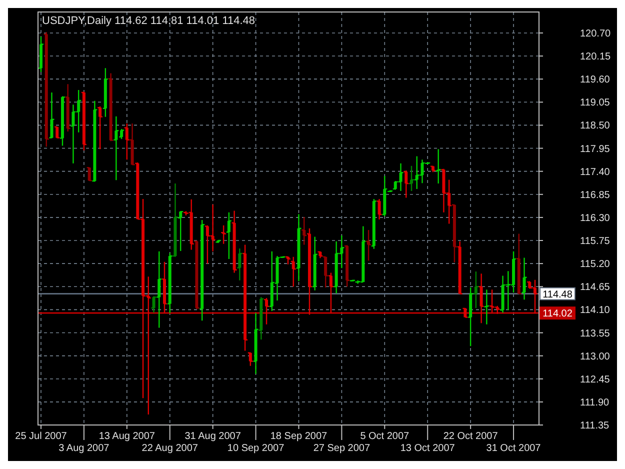  I want to click on y-tick-label: 118.50, so click(595, 126).